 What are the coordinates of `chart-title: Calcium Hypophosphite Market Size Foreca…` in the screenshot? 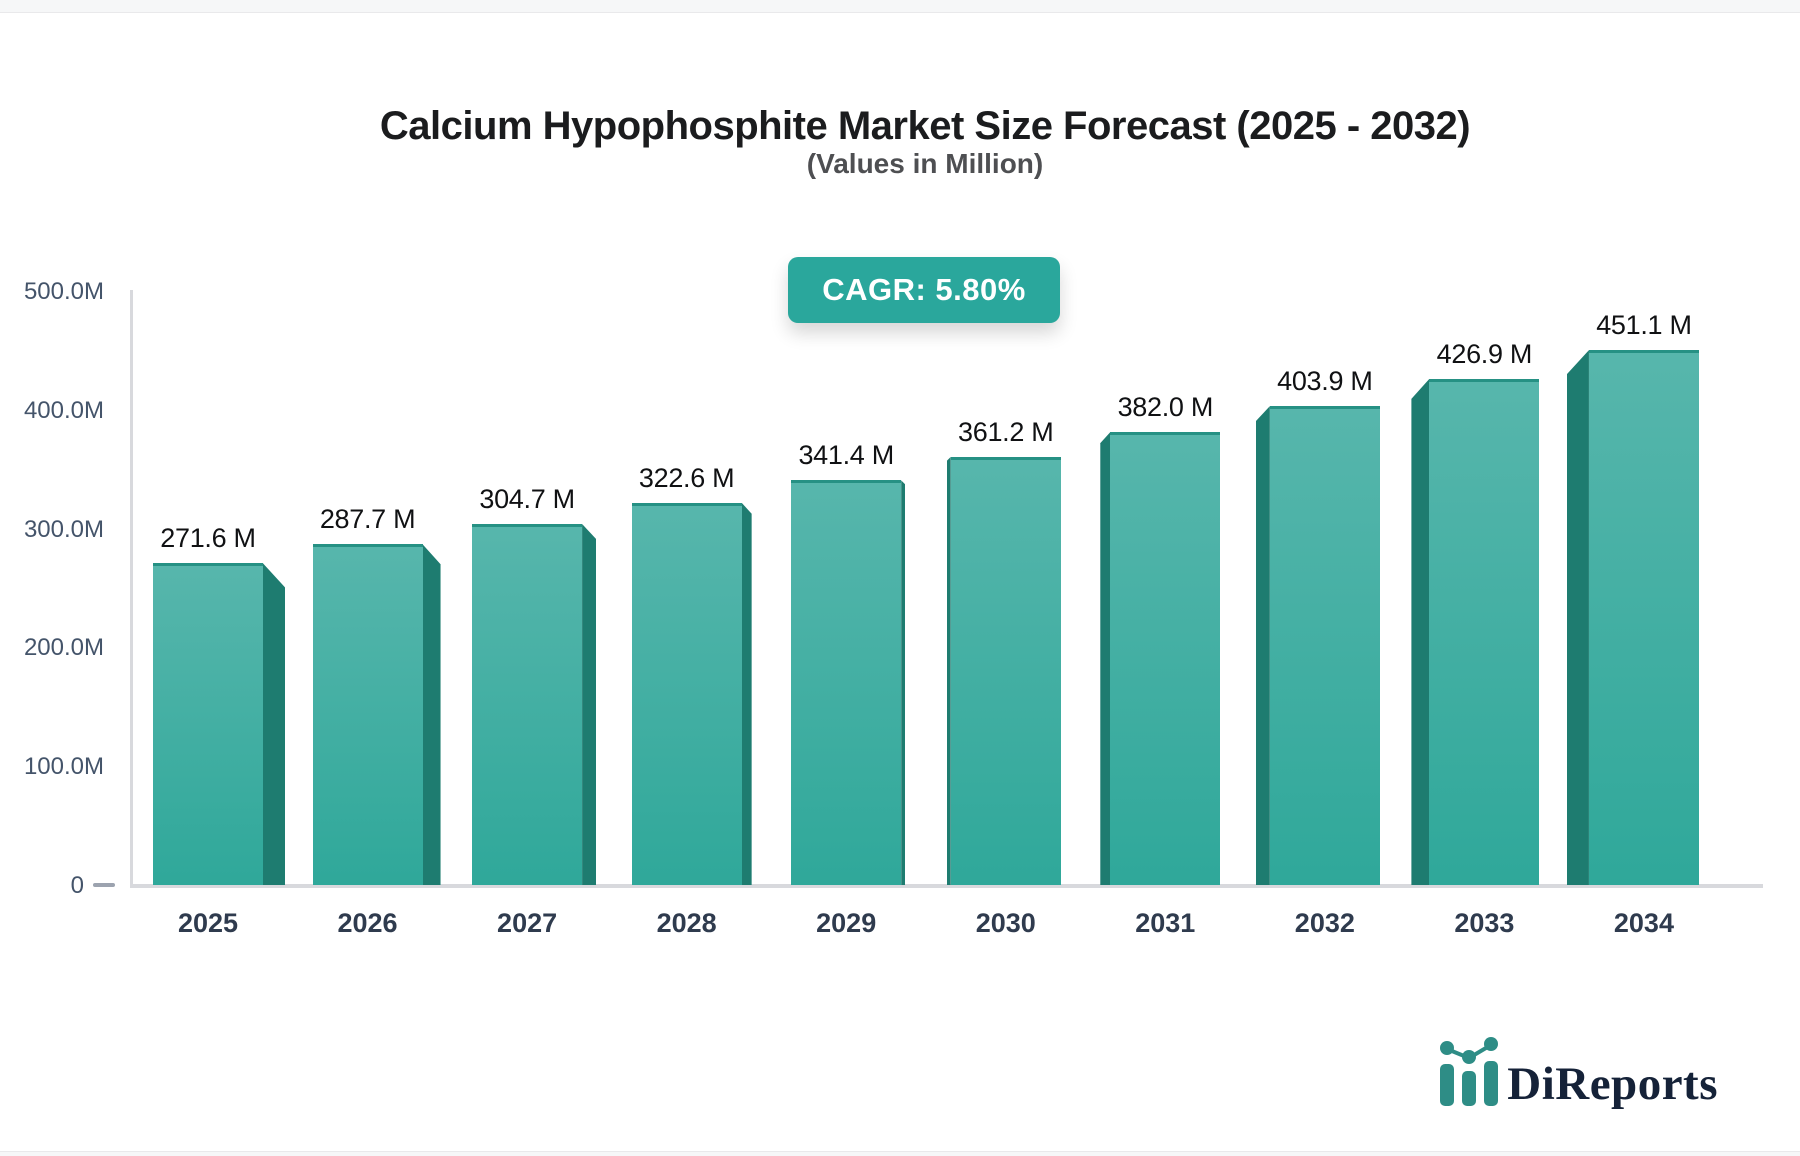 It's located at (925, 126).